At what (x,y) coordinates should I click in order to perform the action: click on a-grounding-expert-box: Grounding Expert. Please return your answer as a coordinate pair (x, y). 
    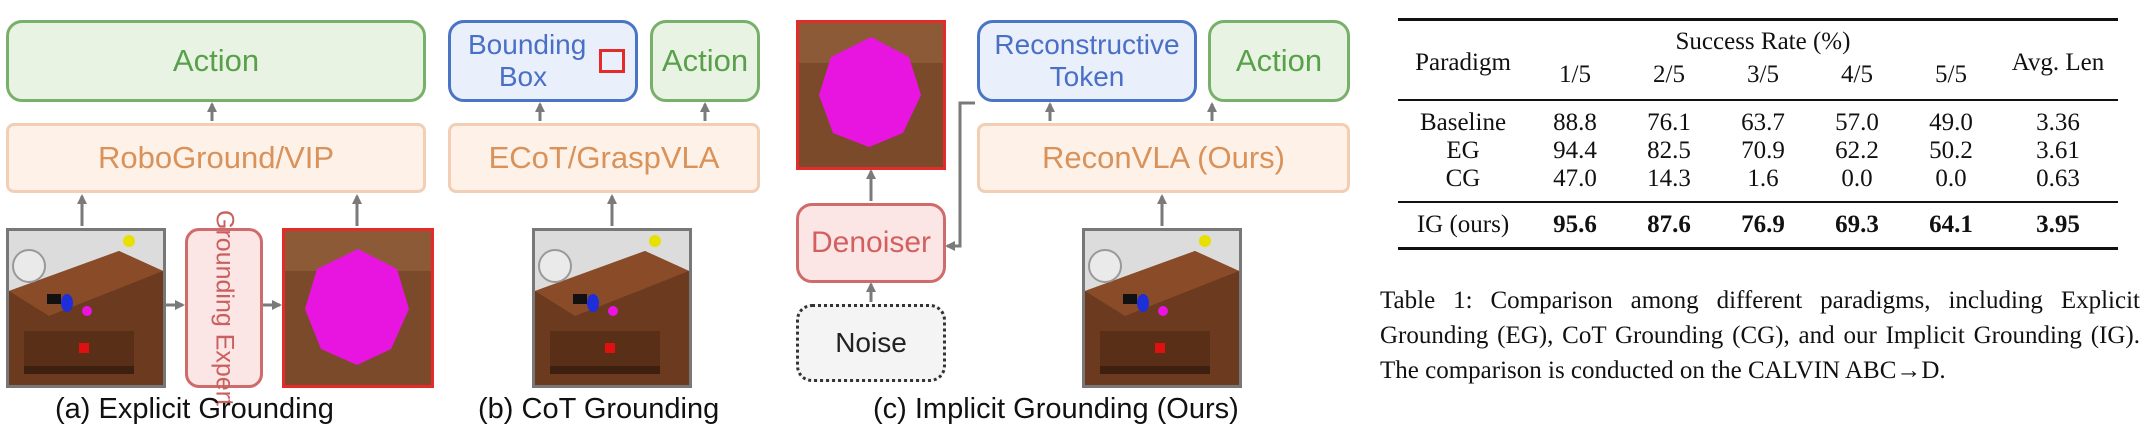
    Looking at the image, I should click on (224, 308).